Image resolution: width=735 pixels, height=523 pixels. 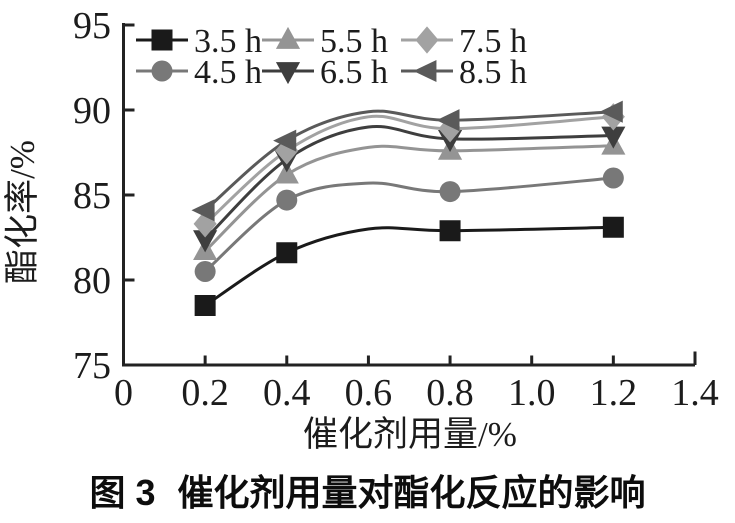 What do you see at coordinates (695, 393) in the screenshot?
I see `x-tick-label: 1.4` at bounding box center [695, 393].